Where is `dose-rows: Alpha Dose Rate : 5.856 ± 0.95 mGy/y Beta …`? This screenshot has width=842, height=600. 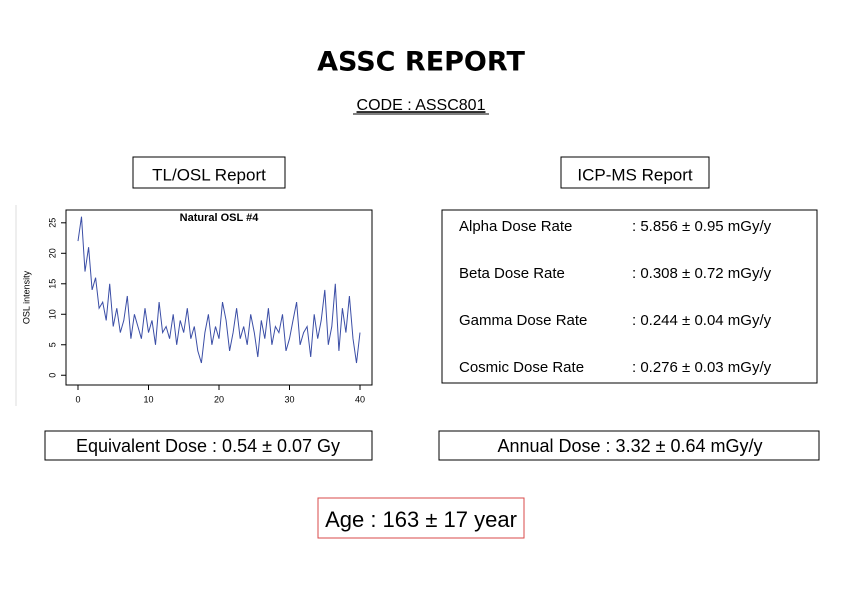 dose-rows: Alpha Dose Rate : 5.856 ± 0.95 mGy/y Beta … is located at coordinates (615, 297).